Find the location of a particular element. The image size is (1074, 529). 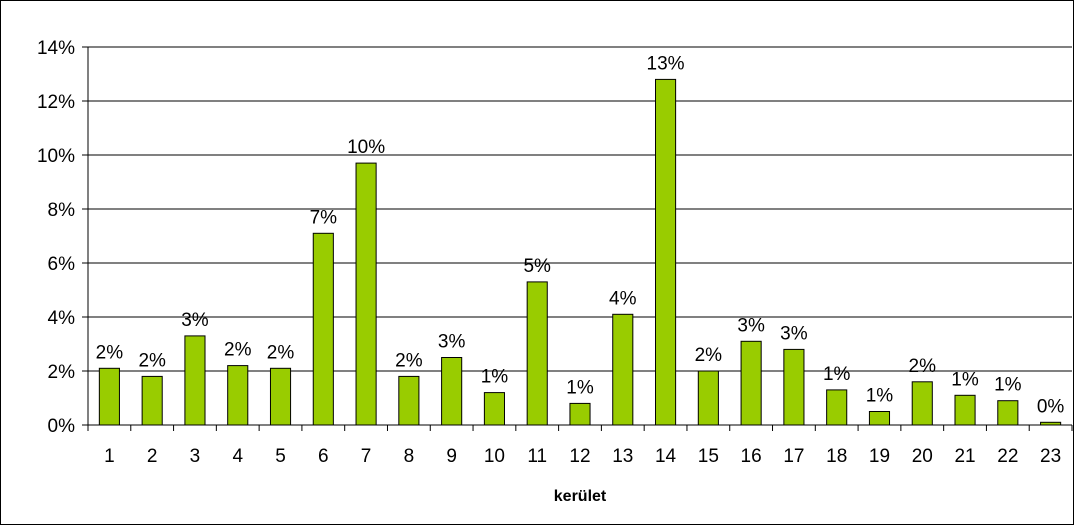

y-tick-label: 10% is located at coordinates (56, 156).